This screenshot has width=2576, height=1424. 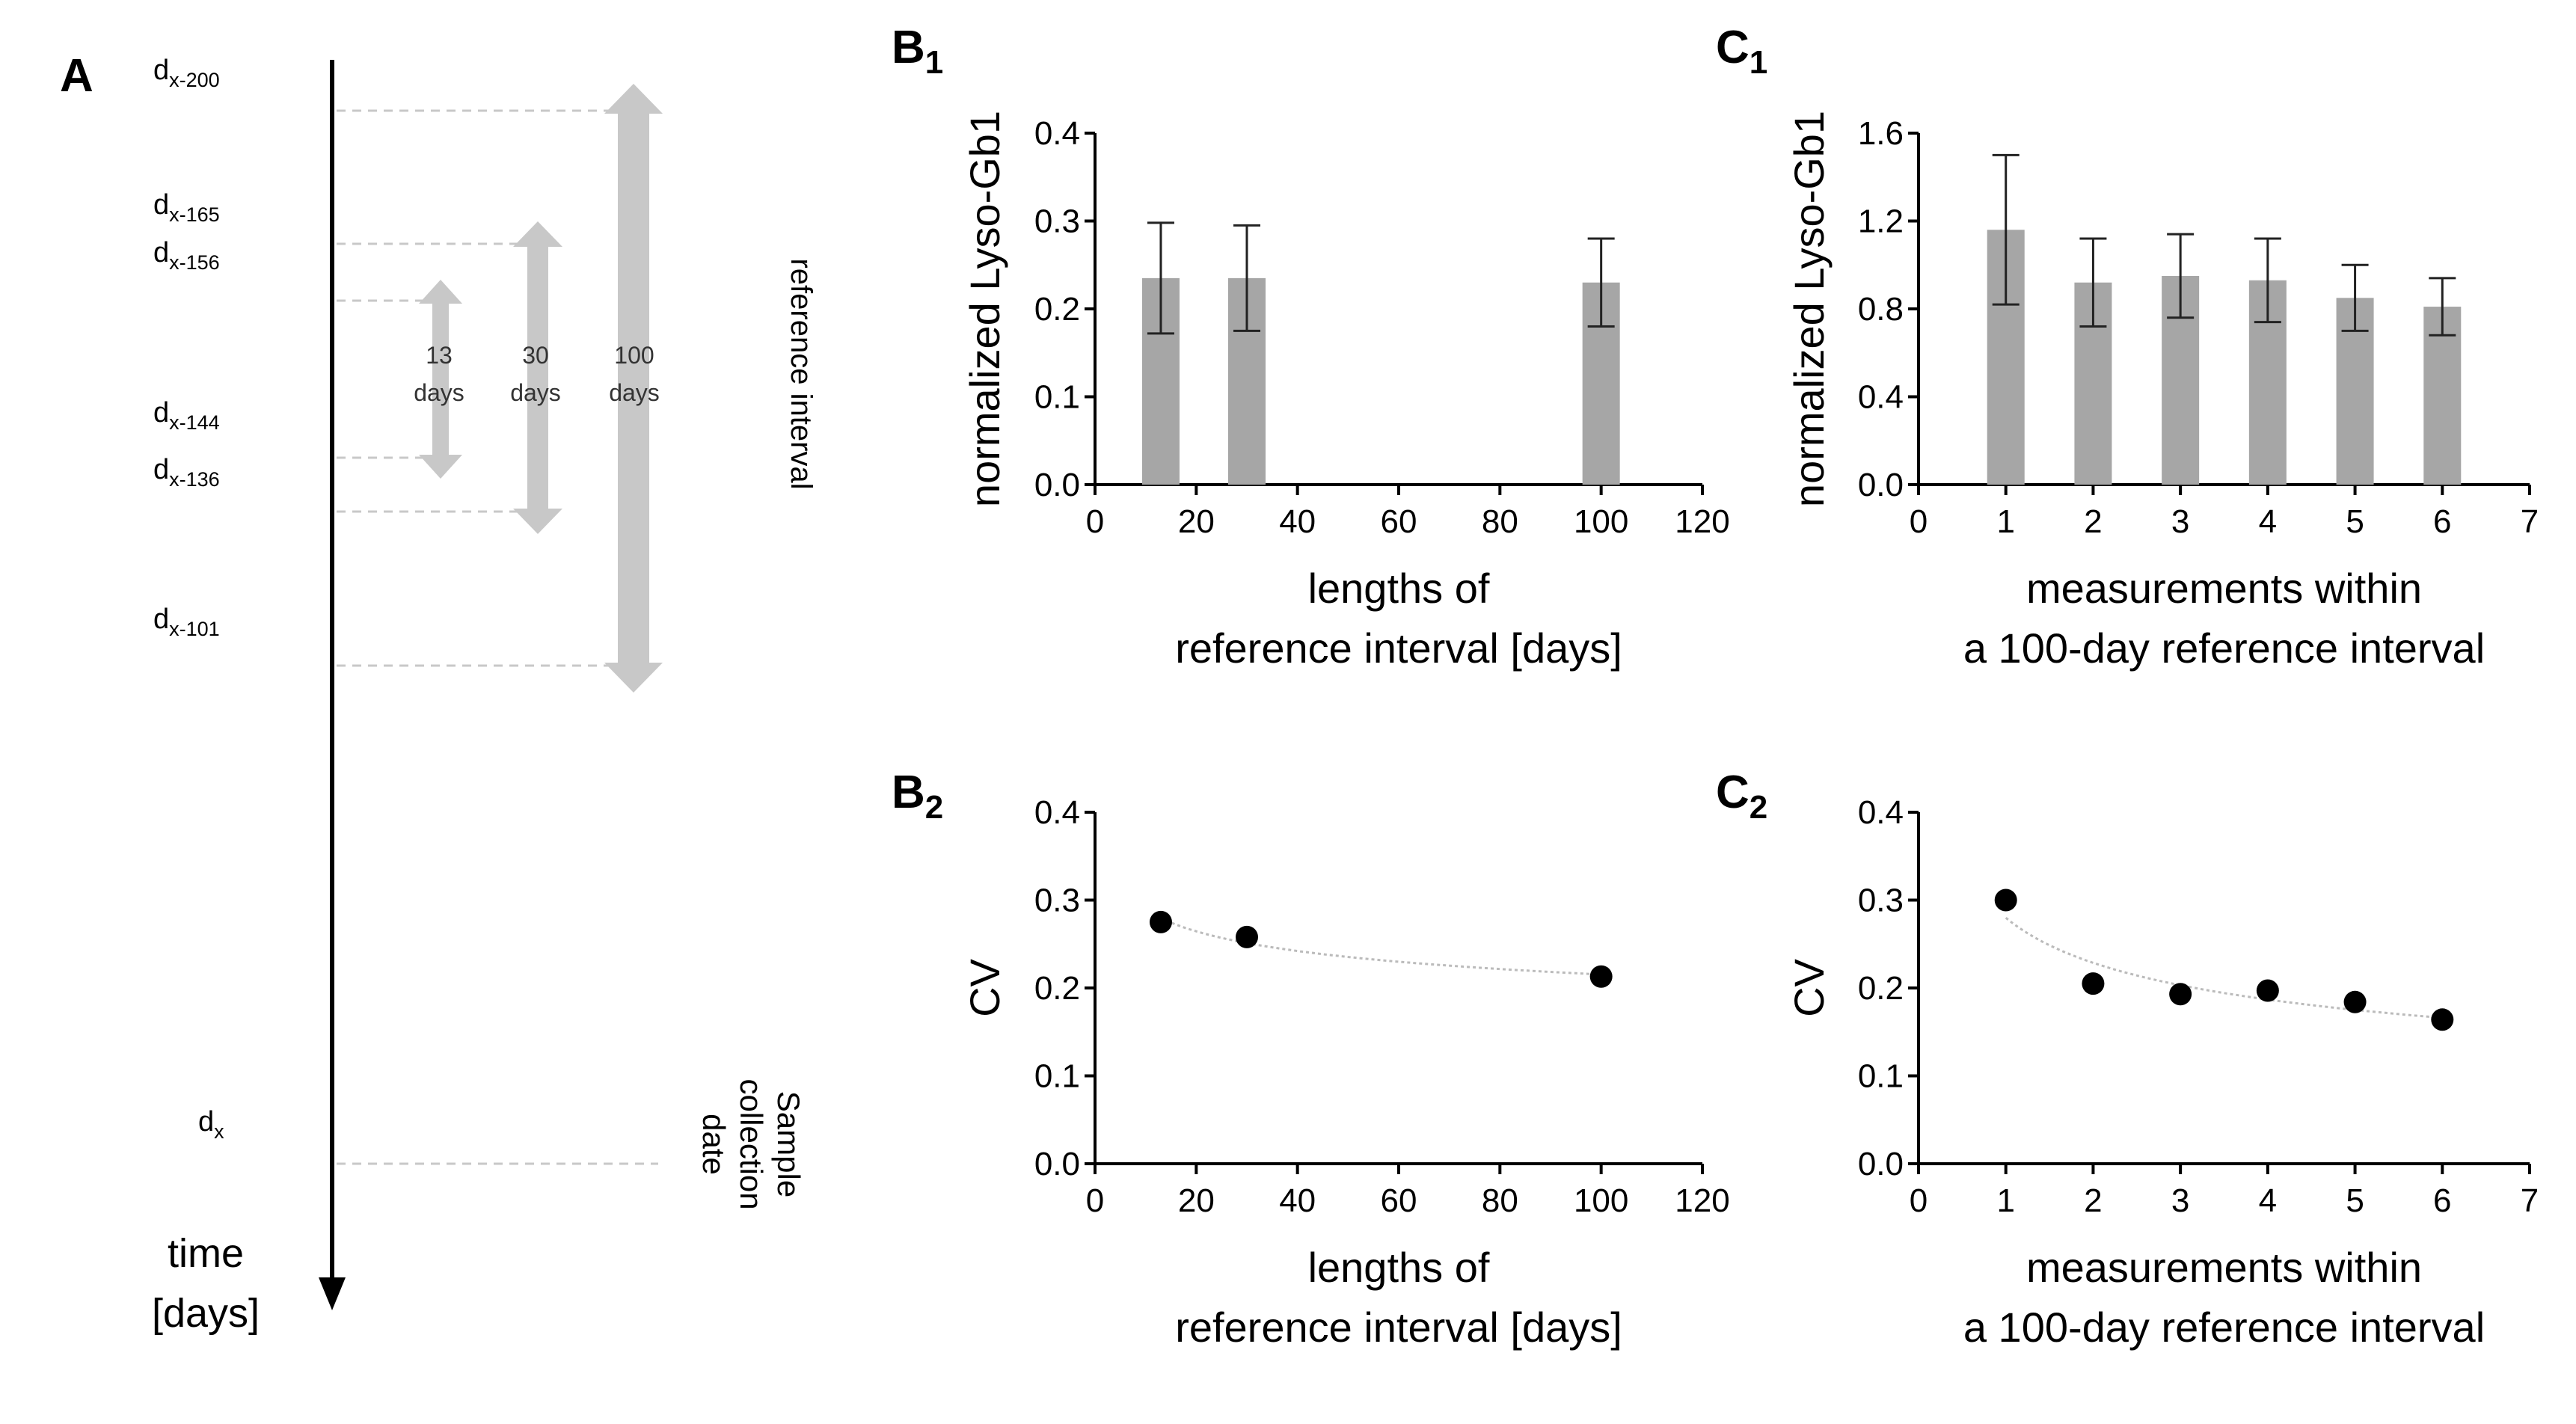 What do you see at coordinates (186, 472) in the screenshot?
I see `day-mark-x-136: dx-136` at bounding box center [186, 472].